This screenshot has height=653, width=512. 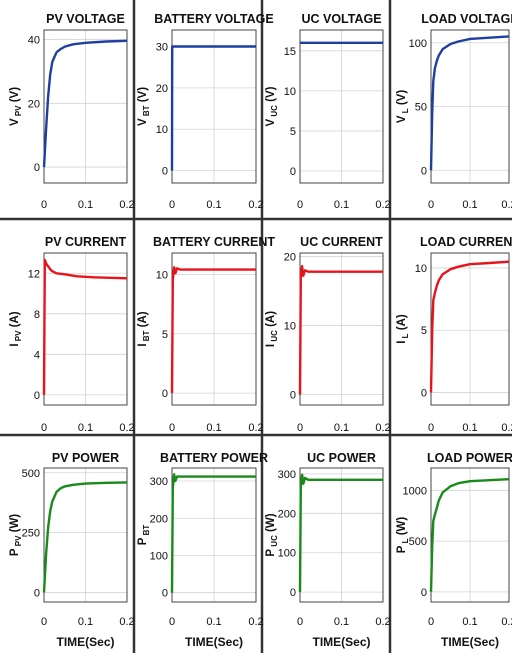 I want to click on y-axis-label: V L (V), so click(x=403, y=106).